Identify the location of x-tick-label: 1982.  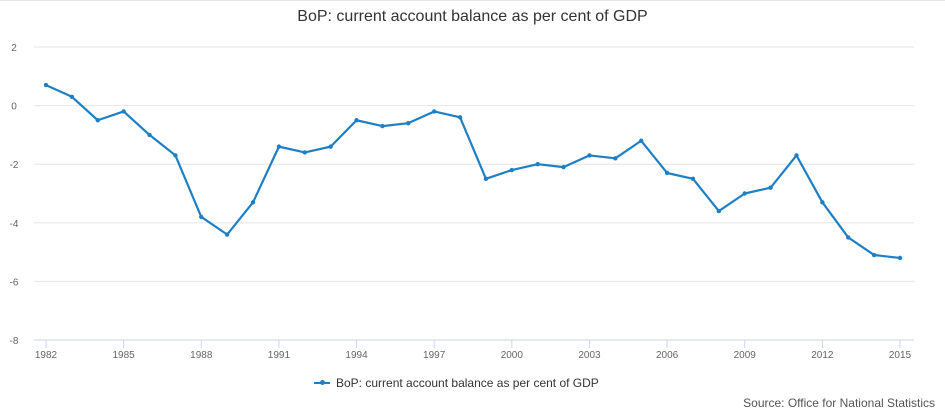
(46, 355).